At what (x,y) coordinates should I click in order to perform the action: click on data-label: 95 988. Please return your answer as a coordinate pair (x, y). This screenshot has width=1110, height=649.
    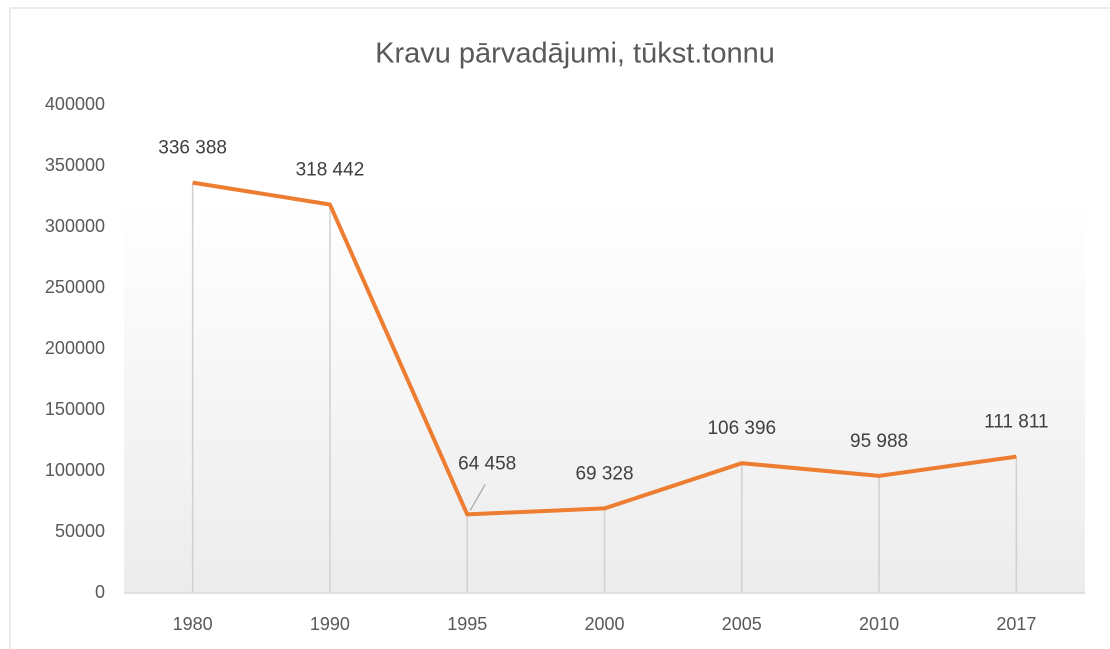
    Looking at the image, I should click on (879, 441).